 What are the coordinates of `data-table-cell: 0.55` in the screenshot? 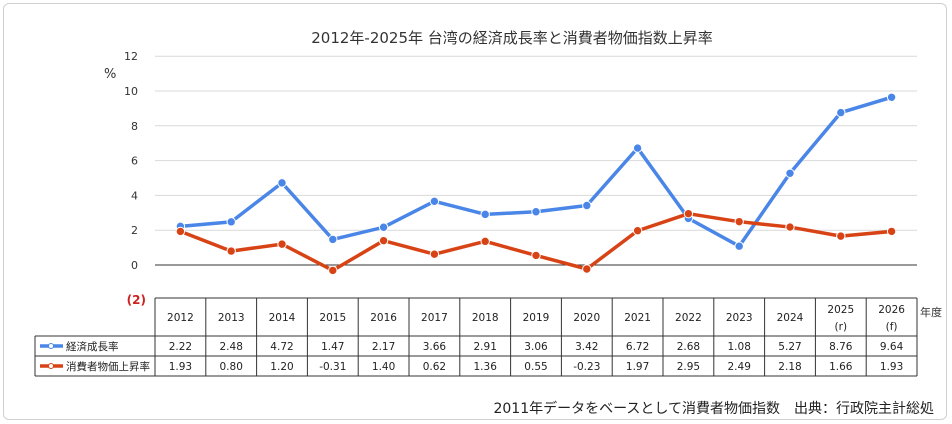 It's located at (535, 367).